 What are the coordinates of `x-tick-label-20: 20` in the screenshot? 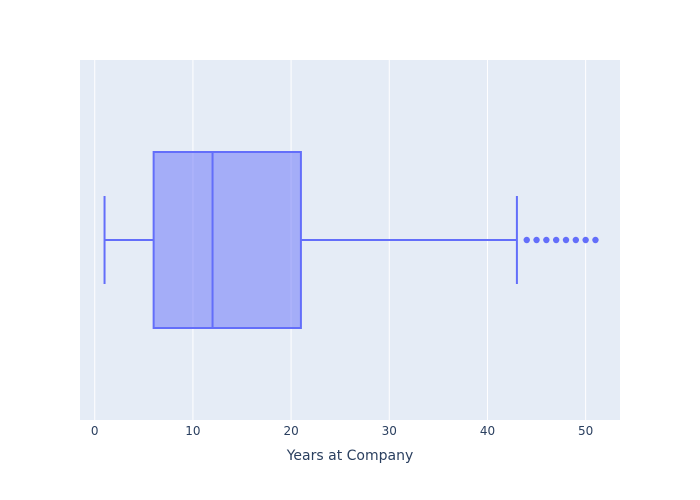 It's located at (290, 431).